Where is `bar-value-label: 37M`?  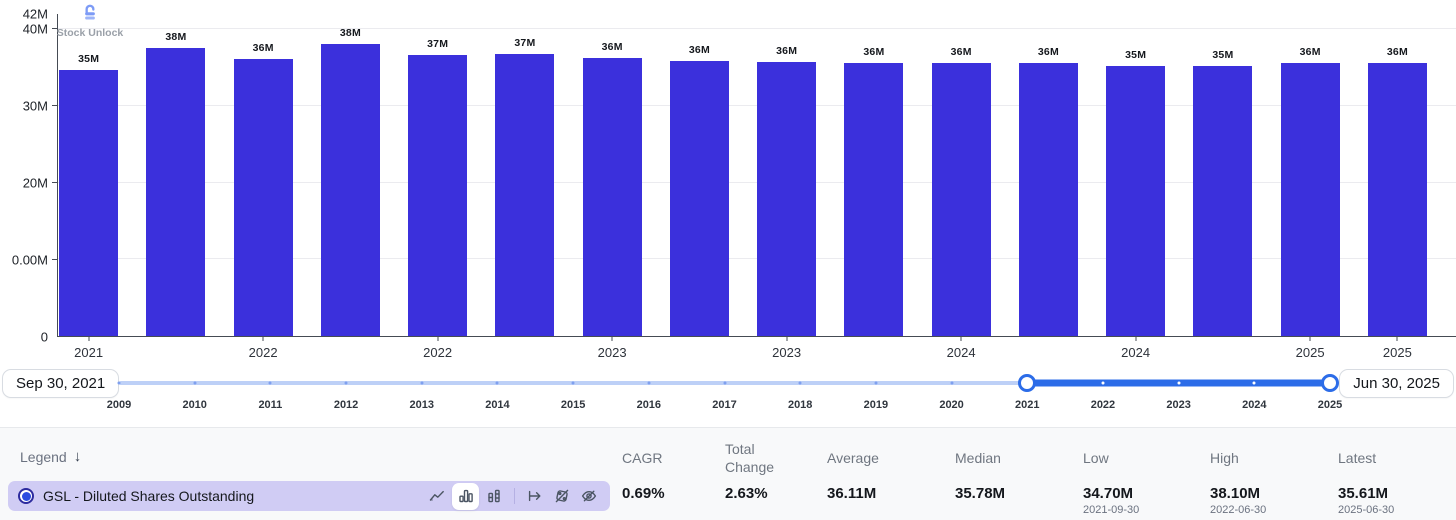 bar-value-label: 37M is located at coordinates (525, 42).